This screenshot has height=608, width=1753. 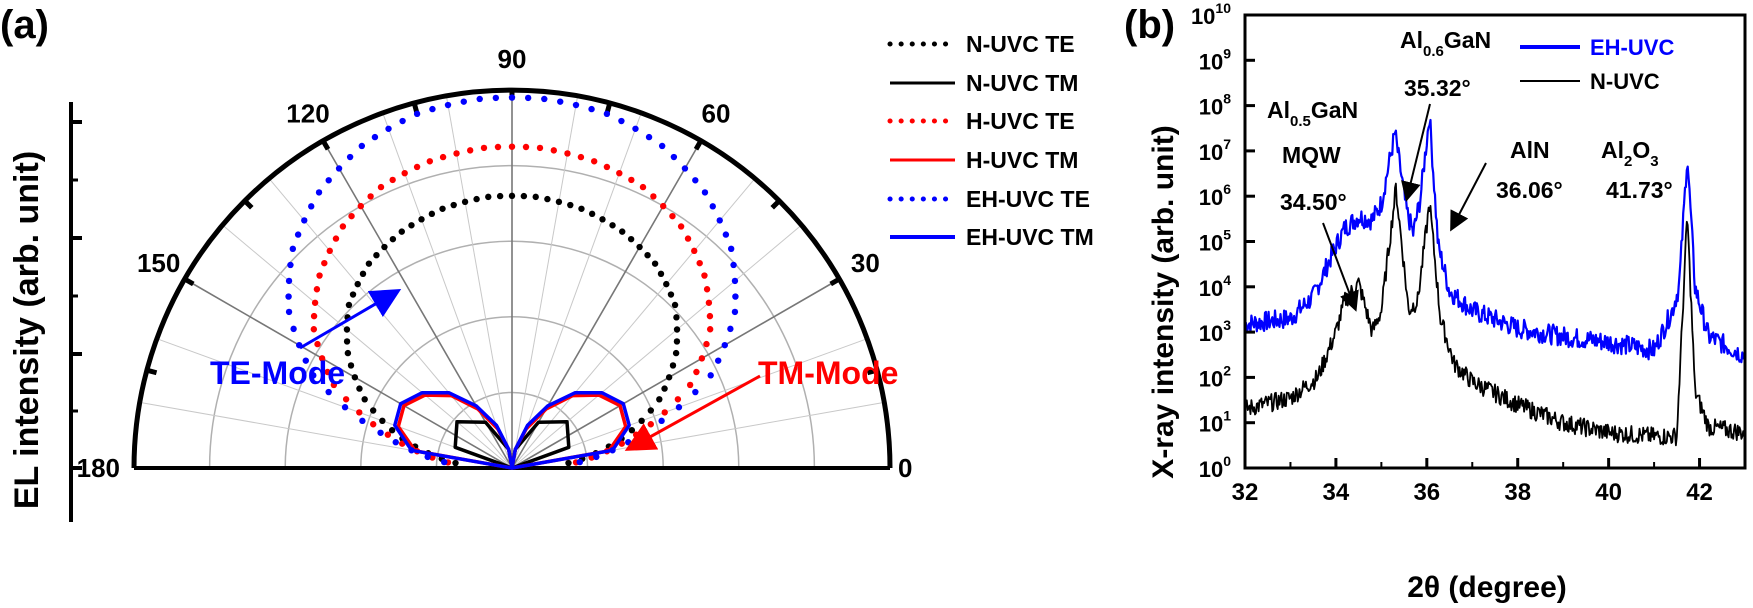 I want to click on series-line, so click(x=1495, y=241).